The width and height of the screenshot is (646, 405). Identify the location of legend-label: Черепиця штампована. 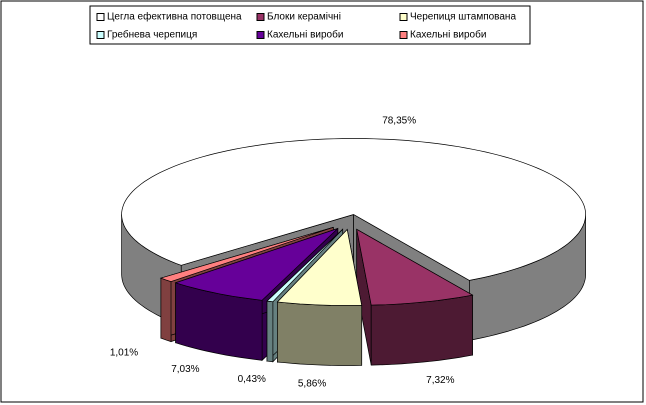
(463, 17).